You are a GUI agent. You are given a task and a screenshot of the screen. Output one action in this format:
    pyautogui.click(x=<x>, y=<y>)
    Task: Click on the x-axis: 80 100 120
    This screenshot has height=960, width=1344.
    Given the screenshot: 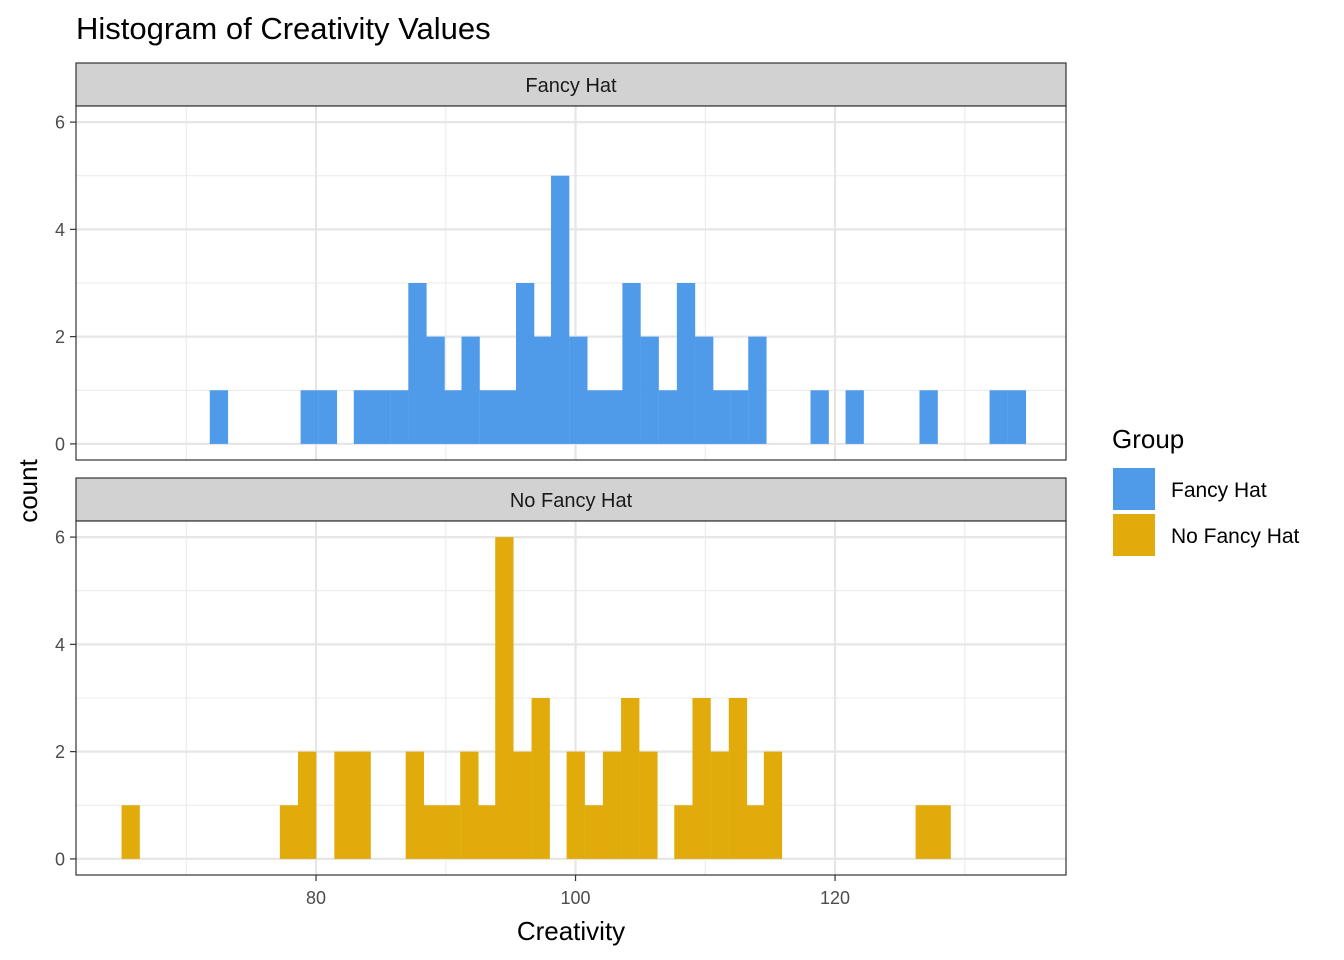 What is the action you would take?
    pyautogui.click(x=578, y=891)
    